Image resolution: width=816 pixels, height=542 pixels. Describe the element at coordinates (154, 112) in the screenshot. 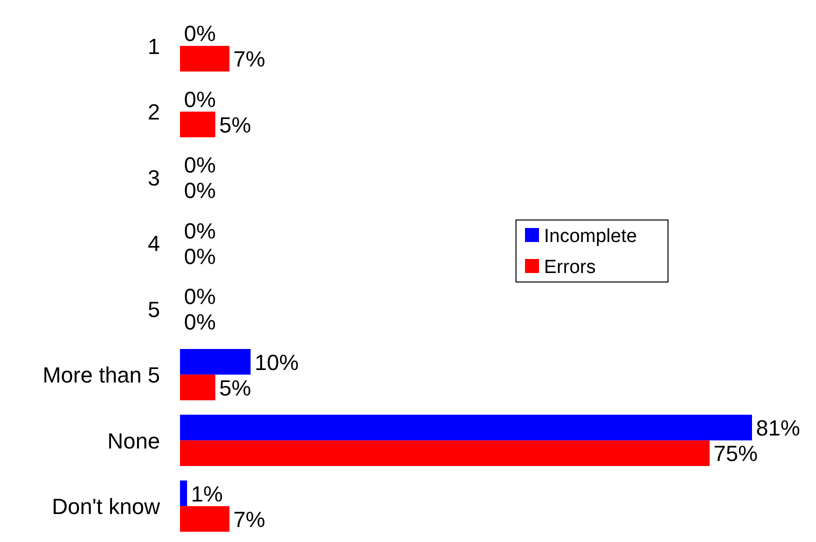

I see `y-tick-label: 2` at that location.